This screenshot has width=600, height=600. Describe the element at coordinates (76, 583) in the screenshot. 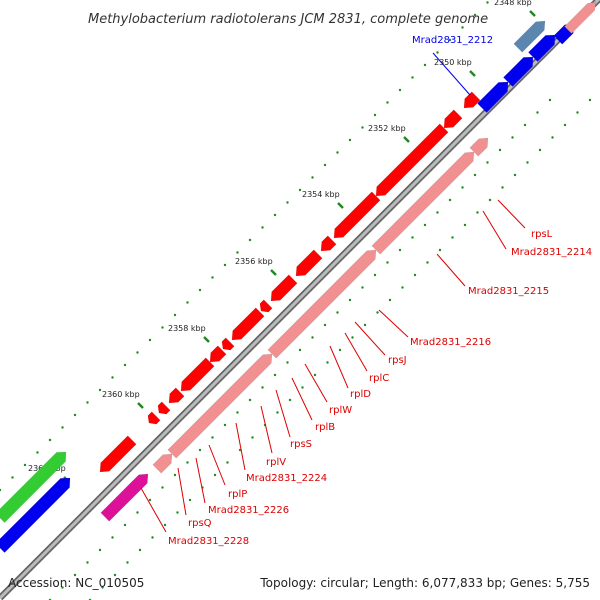

I see `accession-text: Accession: NC_010505` at that location.